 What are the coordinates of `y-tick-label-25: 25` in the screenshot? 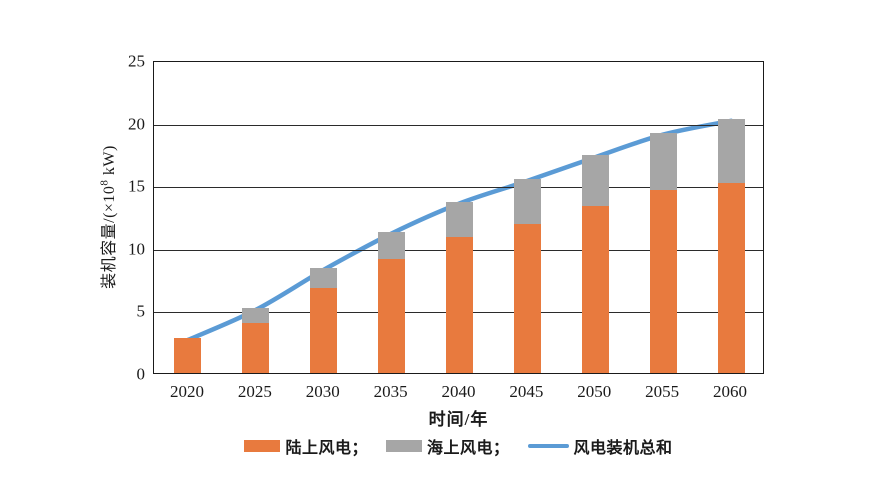 It's located at (136, 61).